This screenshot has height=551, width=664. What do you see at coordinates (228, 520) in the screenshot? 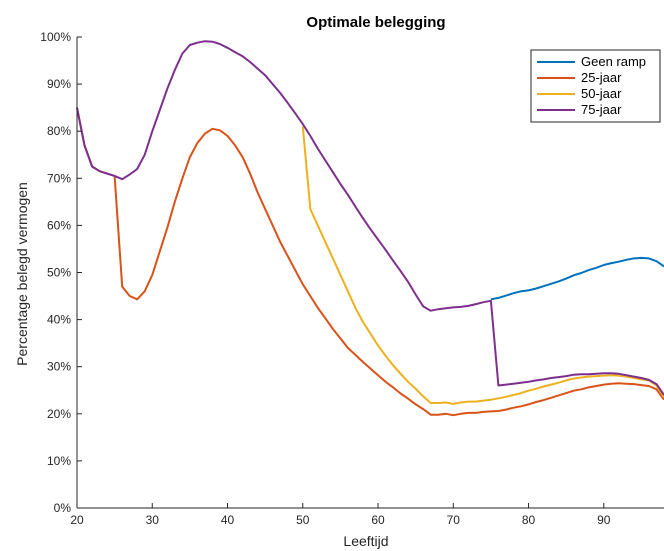
I see `x-tick-label: 40` at bounding box center [228, 520].